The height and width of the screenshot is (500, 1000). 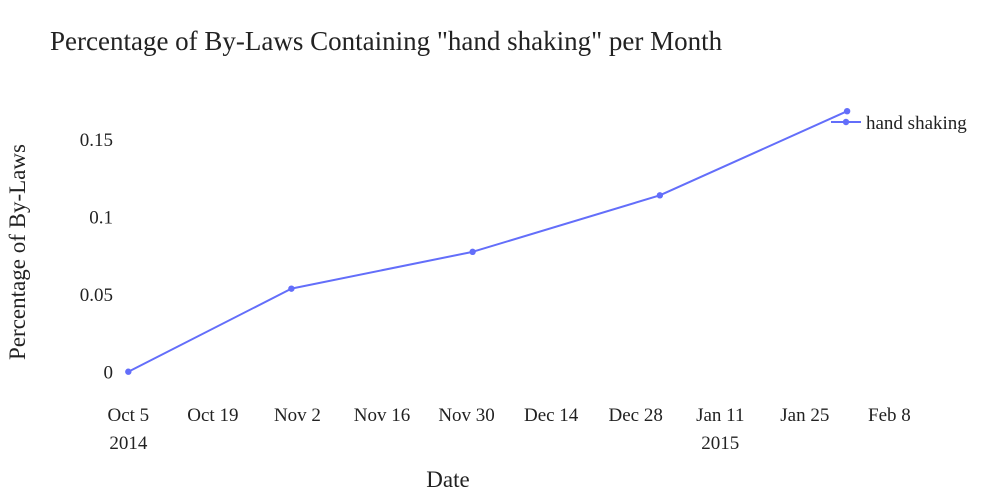 I want to click on x-tick-label: Dec 28, so click(x=636, y=415).